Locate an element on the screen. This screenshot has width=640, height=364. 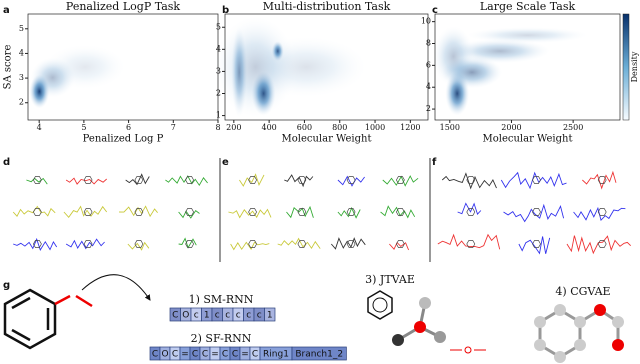
x-tick-label: 2000 is located at coordinates (511, 127).